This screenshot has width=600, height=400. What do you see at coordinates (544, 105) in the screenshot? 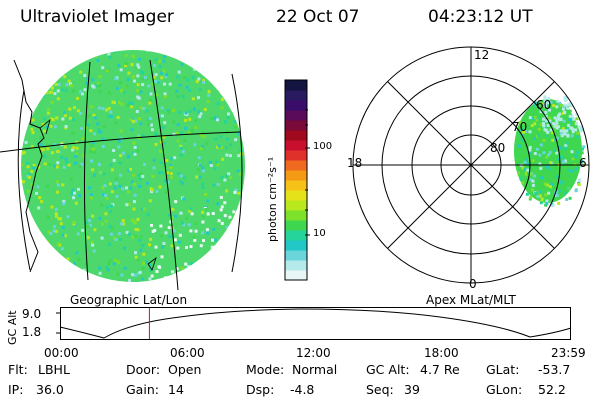
I see `lat-label-60: 60` at bounding box center [544, 105].